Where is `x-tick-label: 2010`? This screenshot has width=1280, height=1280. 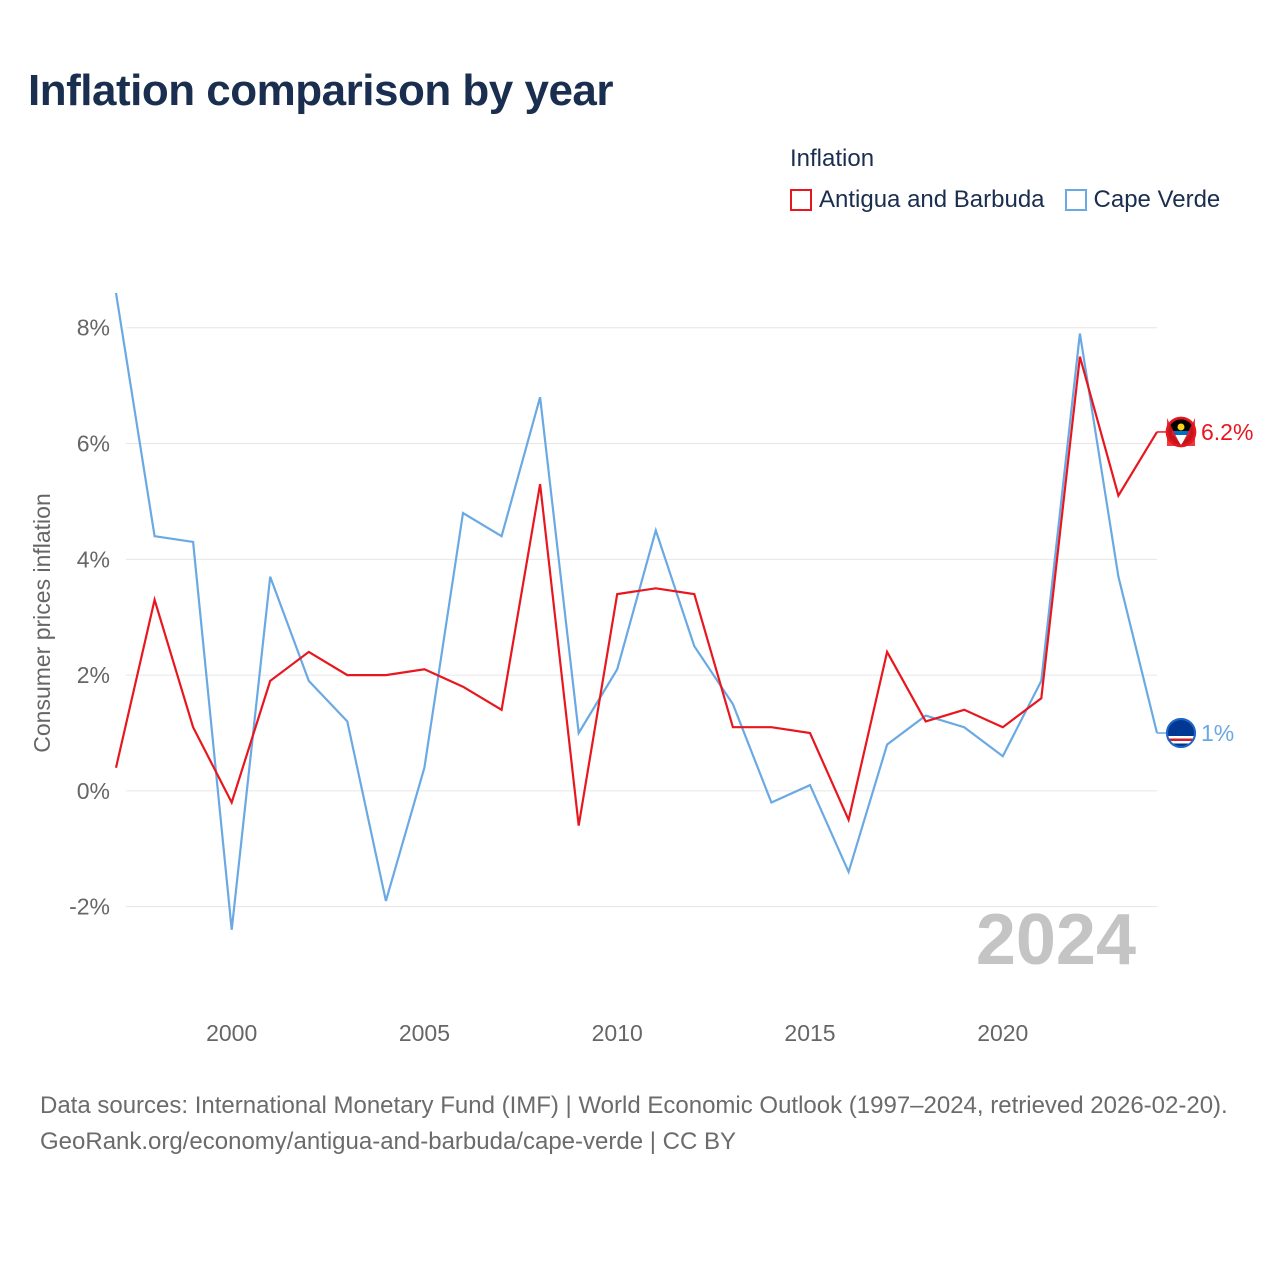
x-tick-label: 2010 is located at coordinates (617, 1033).